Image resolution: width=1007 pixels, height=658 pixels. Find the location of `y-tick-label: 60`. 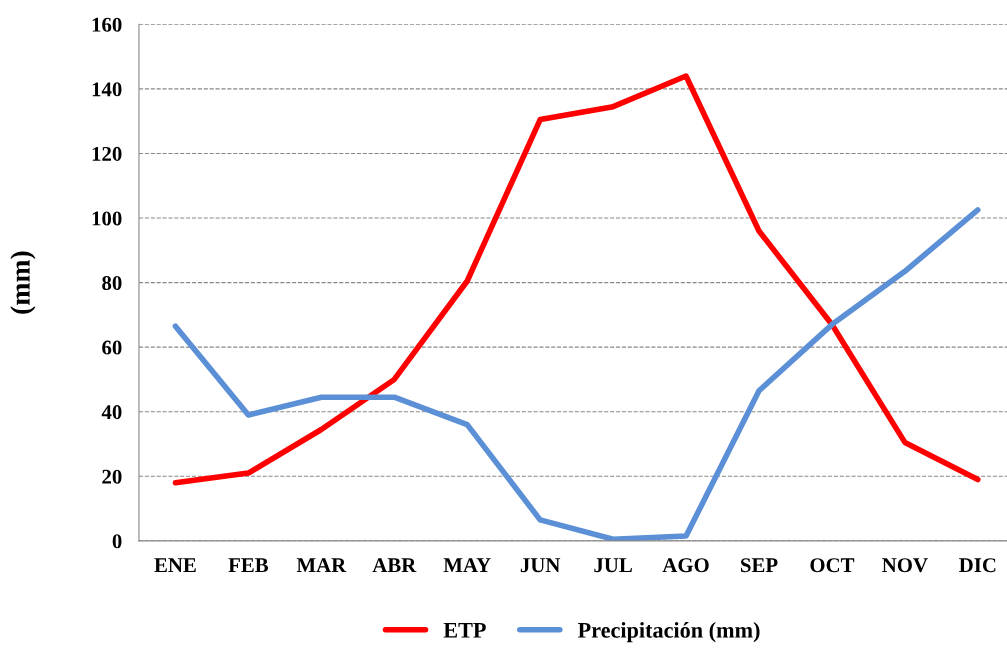

y-tick-label: 60 is located at coordinates (112, 347).